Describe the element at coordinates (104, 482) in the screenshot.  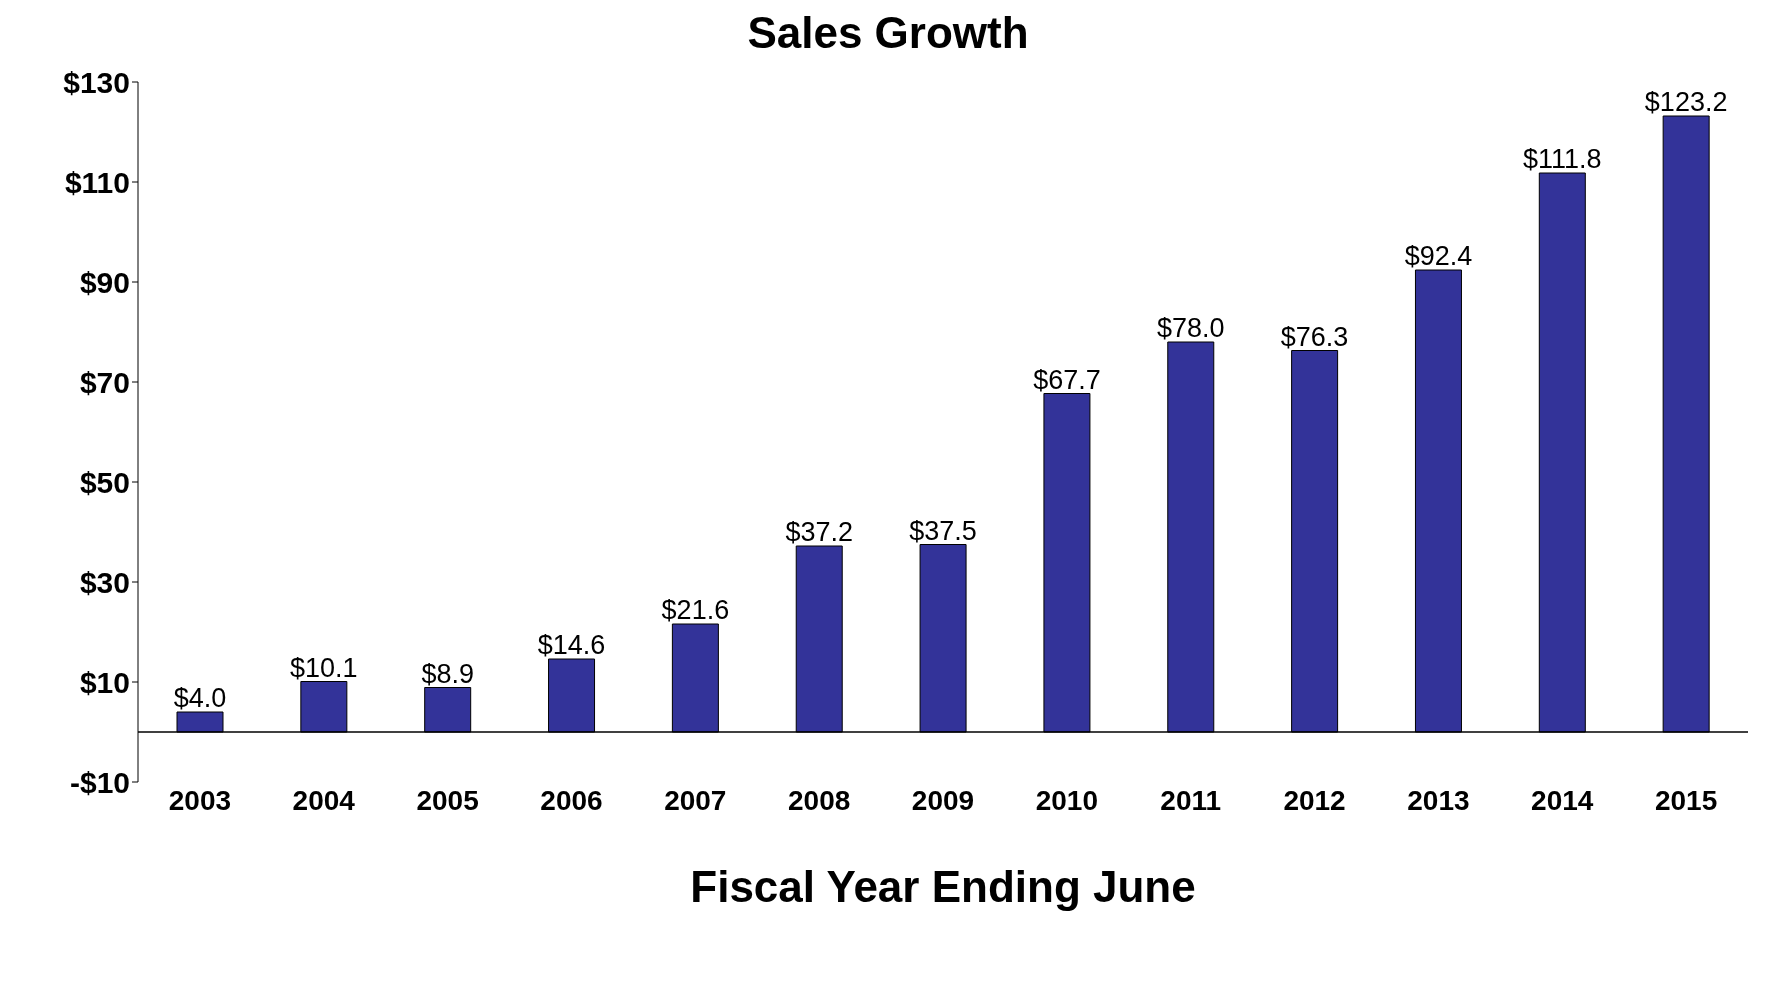
I see `y-tick-label: $50` at that location.